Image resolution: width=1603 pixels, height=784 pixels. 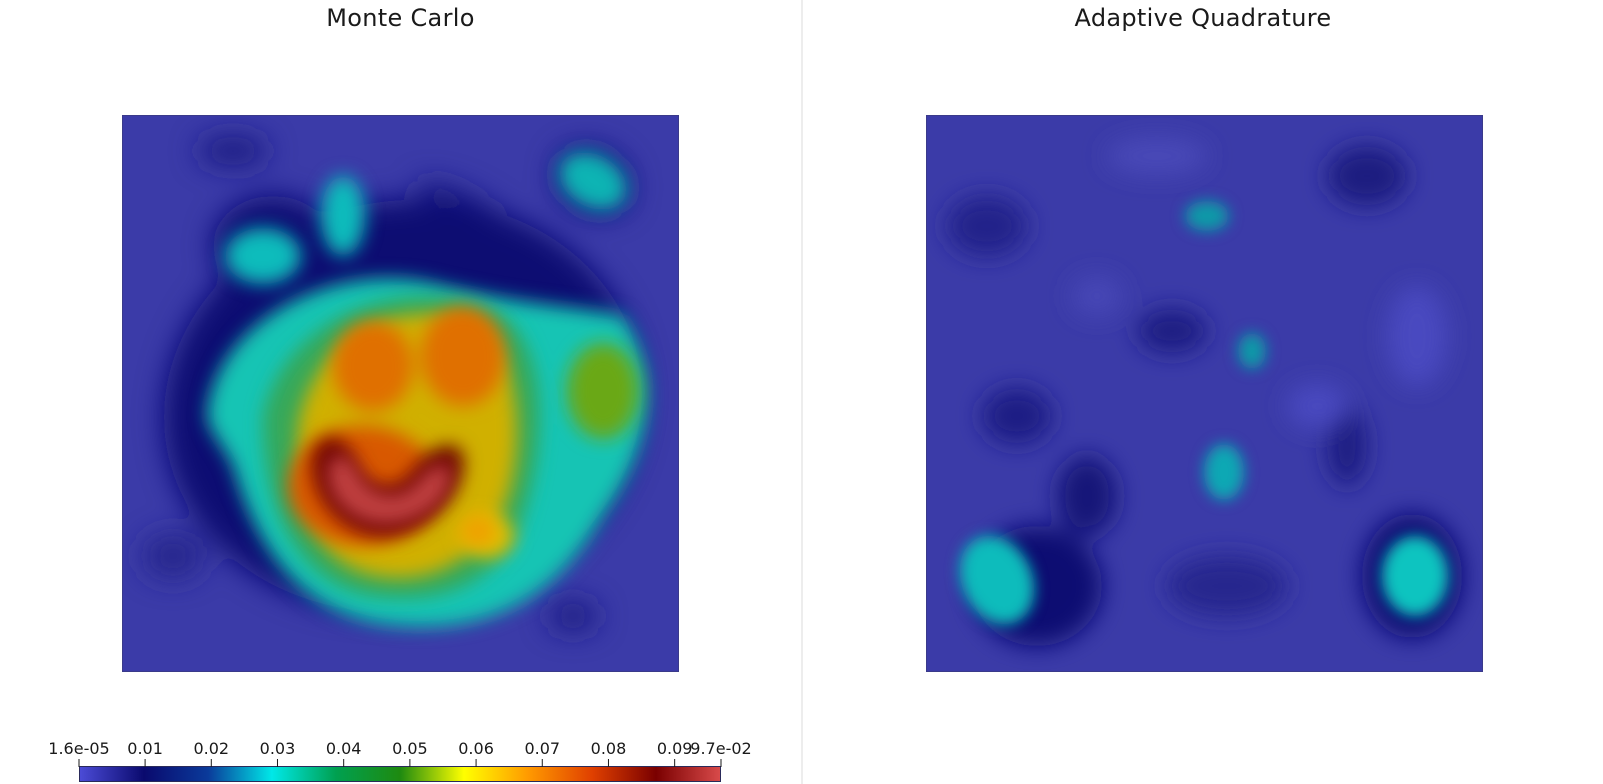 I want to click on colorbar-tick-label: 0.01, so click(x=145, y=748).